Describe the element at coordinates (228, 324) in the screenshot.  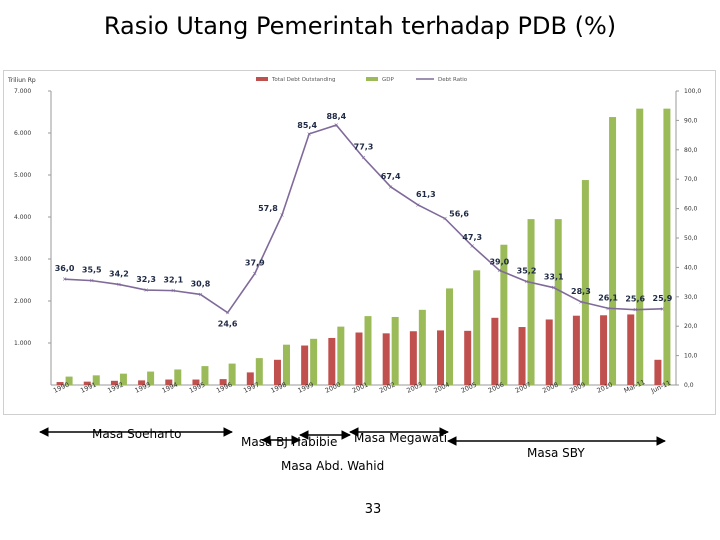
I see `debt-ratio-label: 24,6` at that location.